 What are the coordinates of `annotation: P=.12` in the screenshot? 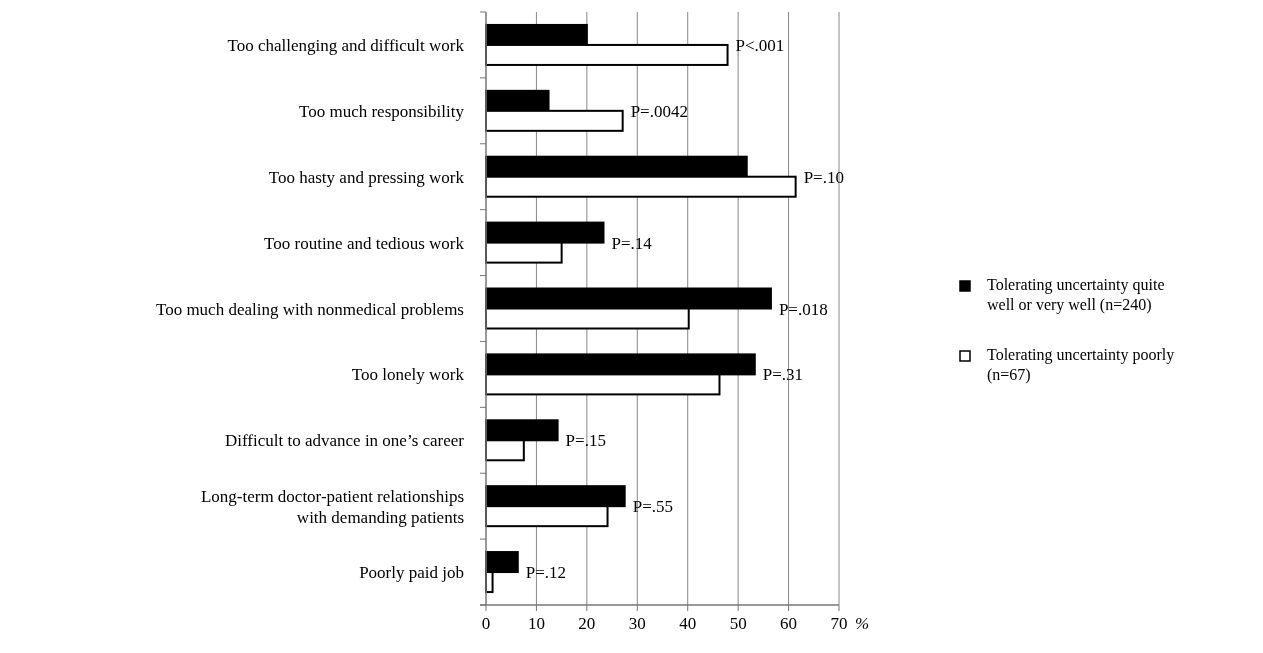 It's located at (546, 573).